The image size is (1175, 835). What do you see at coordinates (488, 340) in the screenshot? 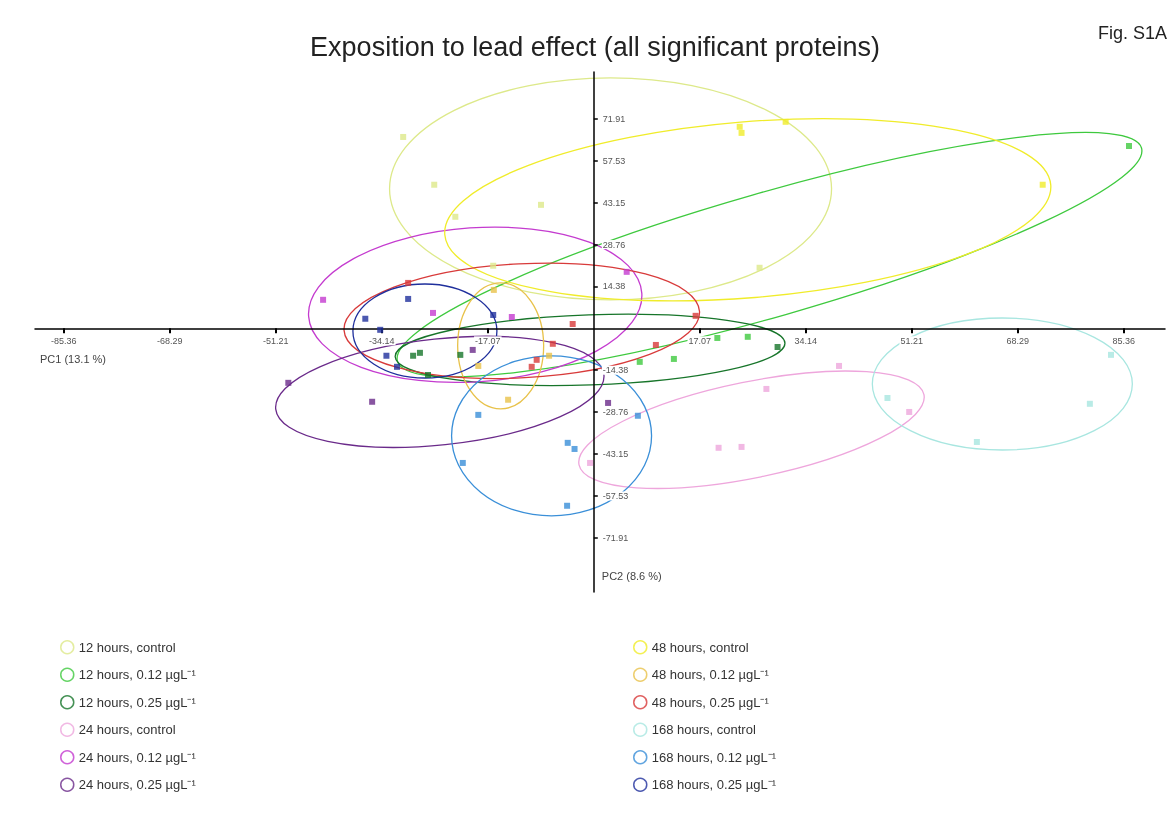
I see `x-tick-label: -17.07` at bounding box center [488, 340].